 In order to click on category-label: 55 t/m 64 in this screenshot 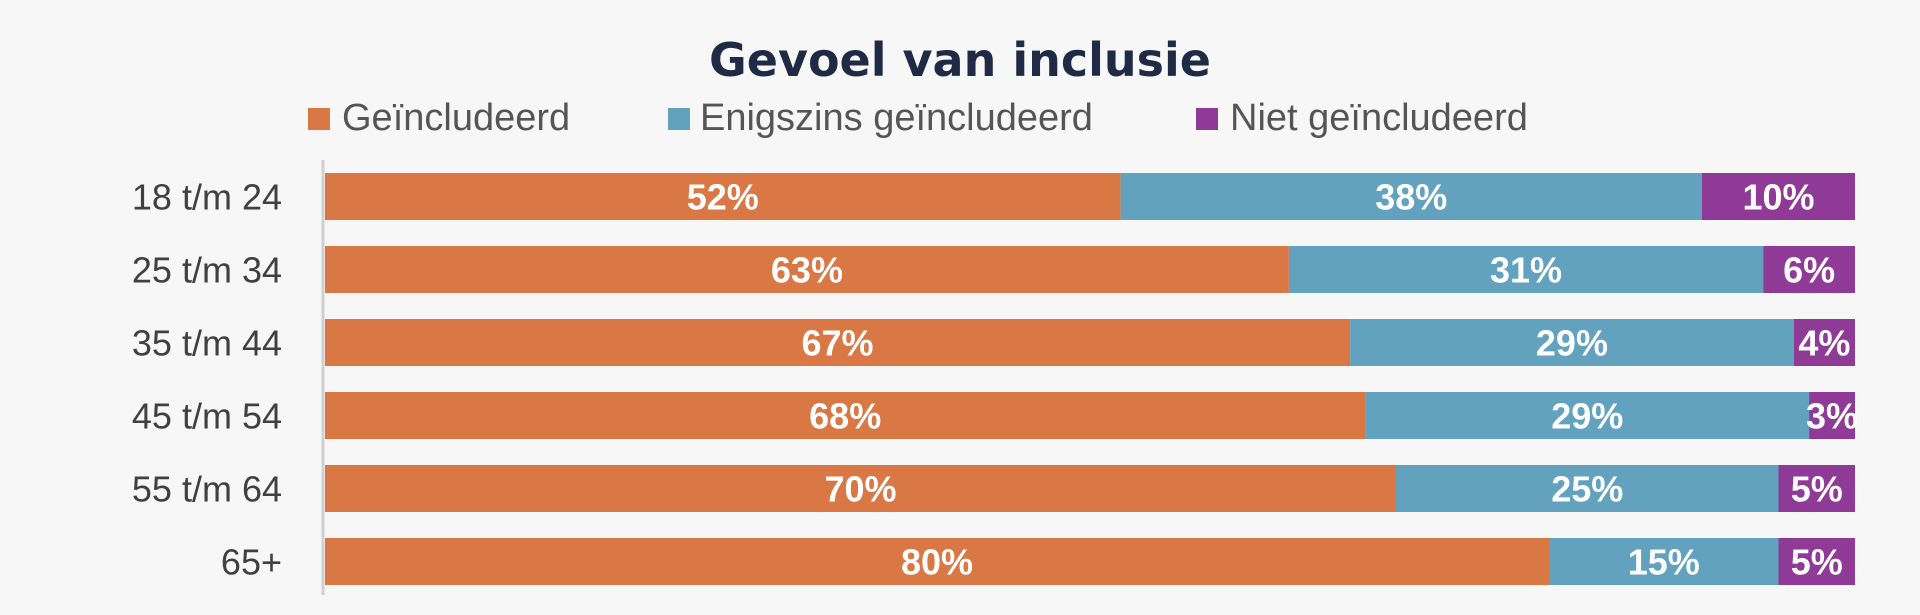, I will do `click(207, 489)`.